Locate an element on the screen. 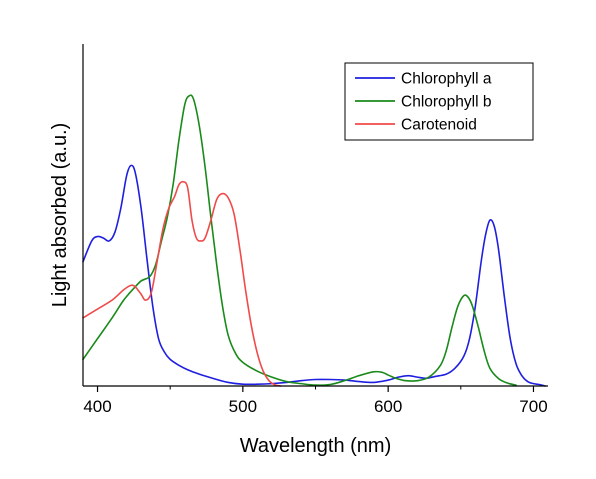 Image resolution: width=596 pixels, height=479 pixels. legend-label-chlorophyll-a: Chlorophyll a is located at coordinates (446, 79).